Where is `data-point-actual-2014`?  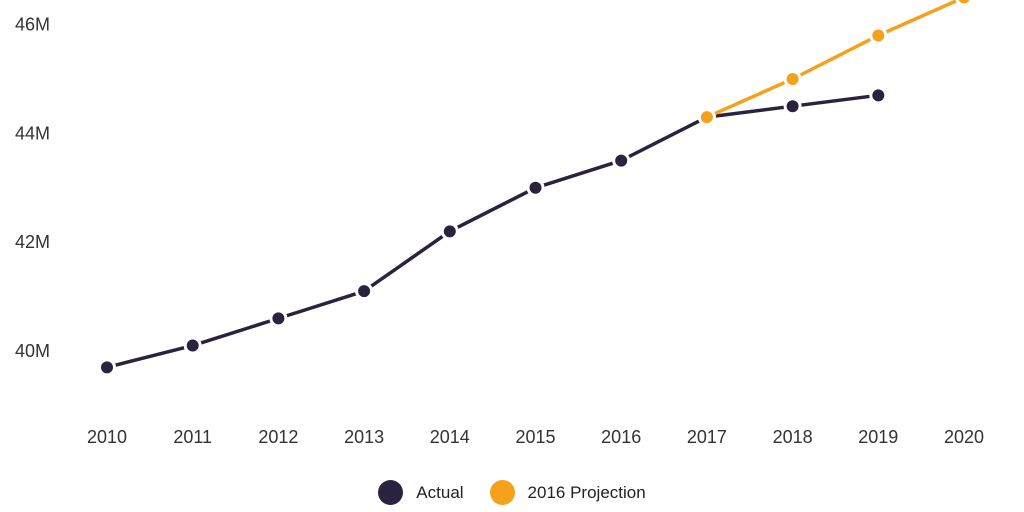
data-point-actual-2014 is located at coordinates (449, 231).